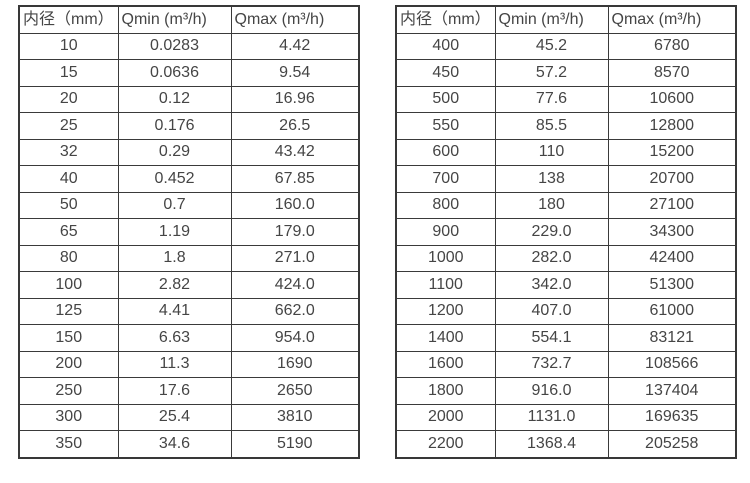  I want to click on qmin-cell: 110, so click(551, 152).